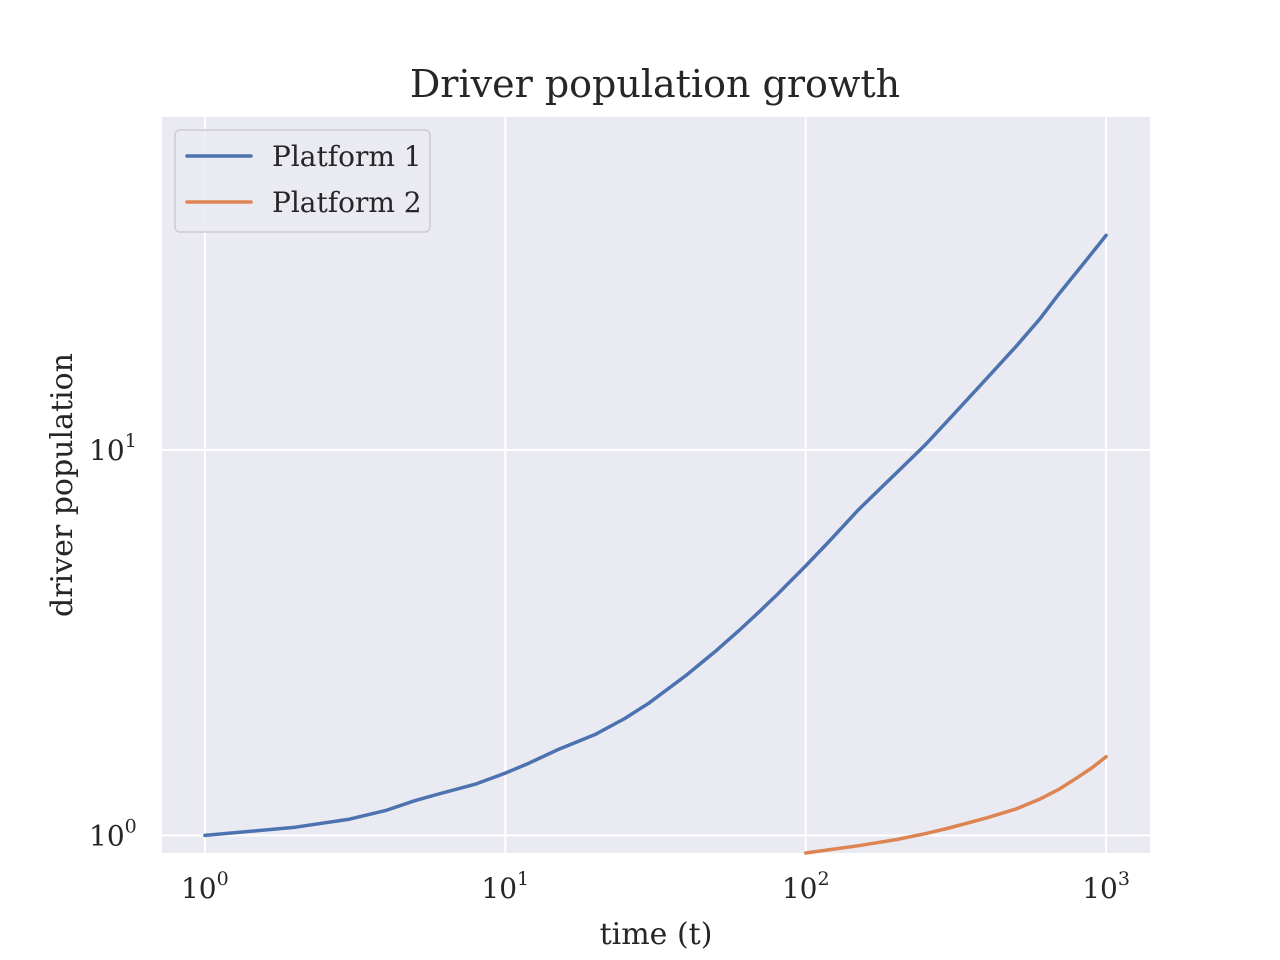 This screenshot has height=960, width=1280. Describe the element at coordinates (62, 485) in the screenshot. I see `y-axis-label: driver population` at that location.